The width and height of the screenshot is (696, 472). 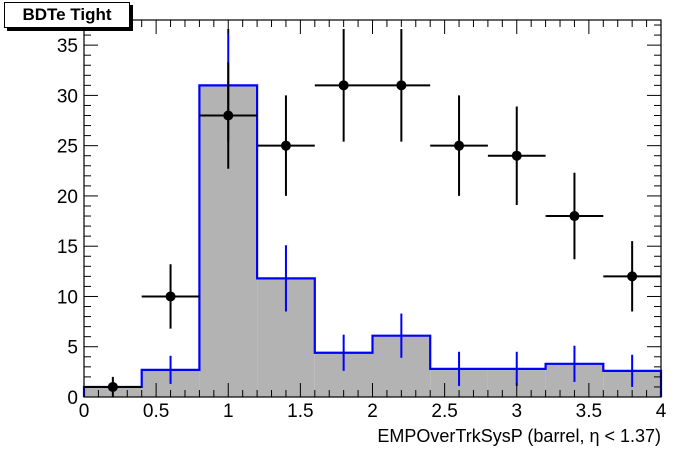 I want to click on y-tick-label: 15, so click(x=67, y=247).